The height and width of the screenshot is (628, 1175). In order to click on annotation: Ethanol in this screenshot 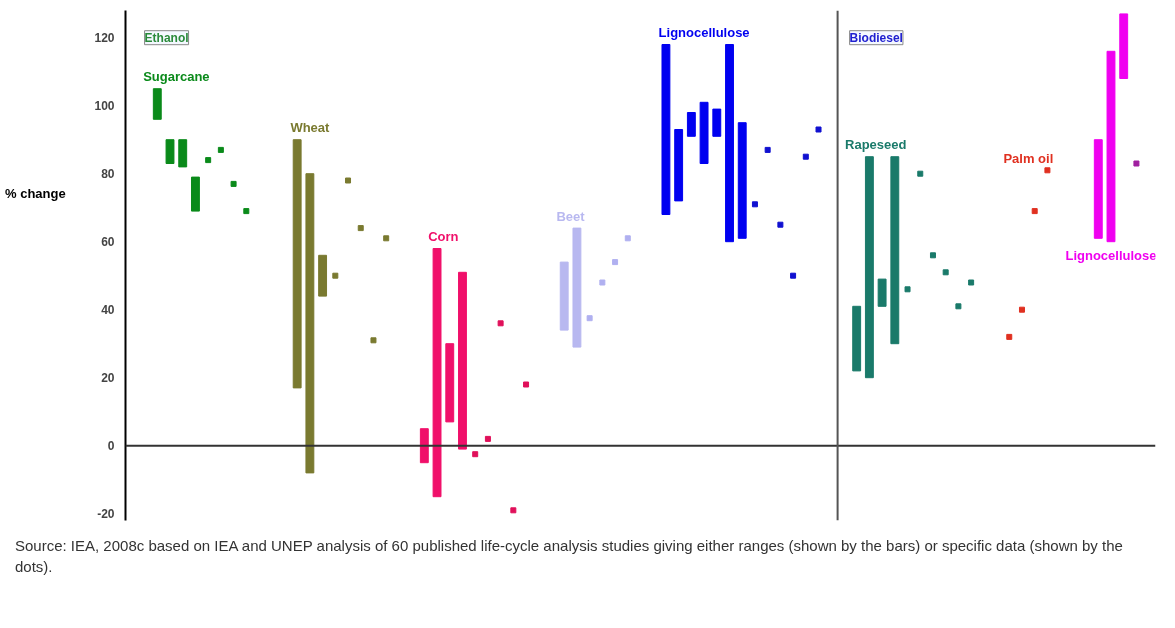, I will do `click(166, 37)`.